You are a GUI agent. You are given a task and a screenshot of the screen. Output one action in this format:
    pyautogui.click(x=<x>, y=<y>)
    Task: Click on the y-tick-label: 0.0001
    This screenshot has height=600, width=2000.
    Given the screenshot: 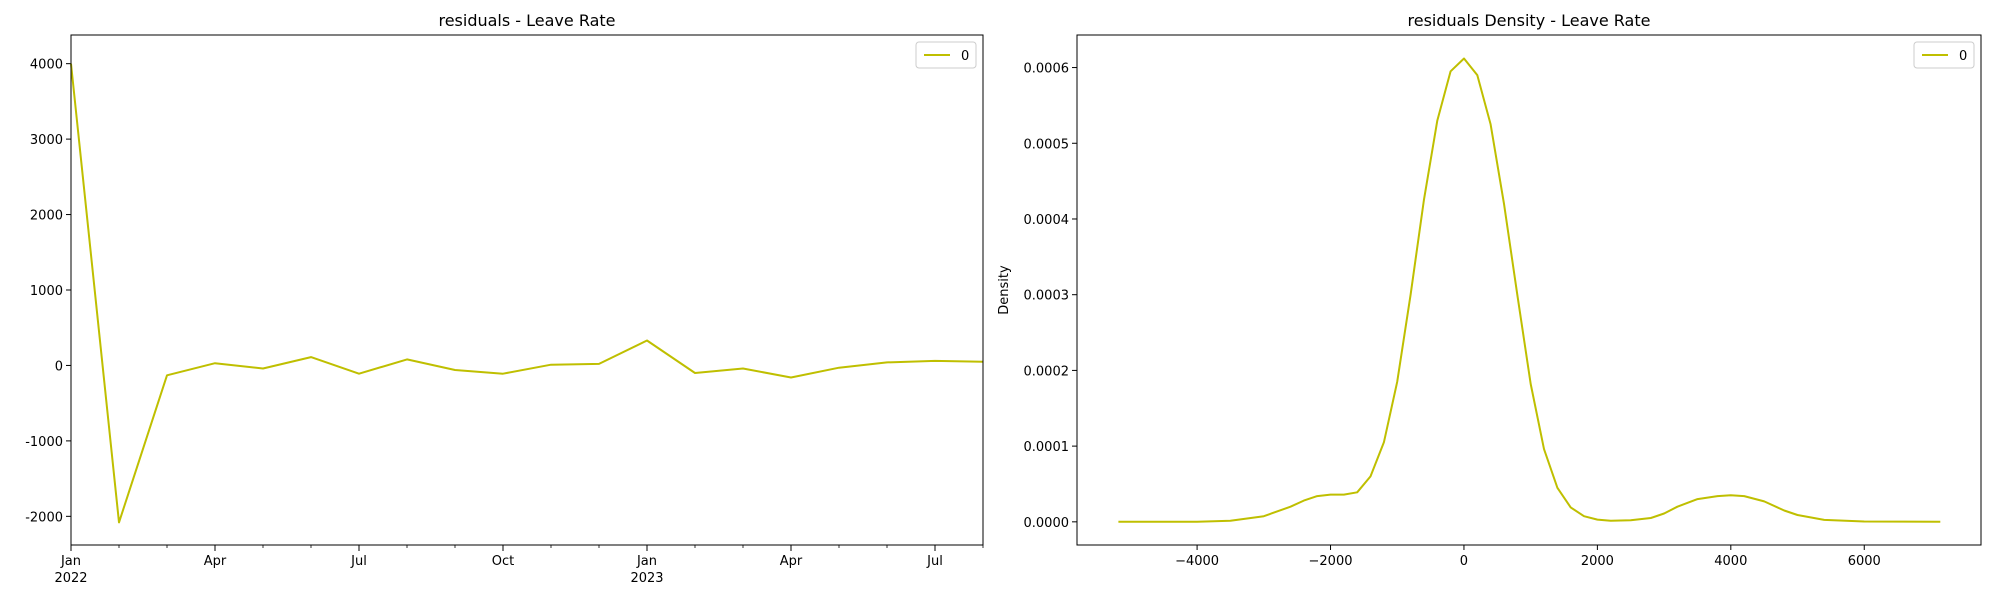 What is the action you would take?
    pyautogui.click(x=1047, y=447)
    